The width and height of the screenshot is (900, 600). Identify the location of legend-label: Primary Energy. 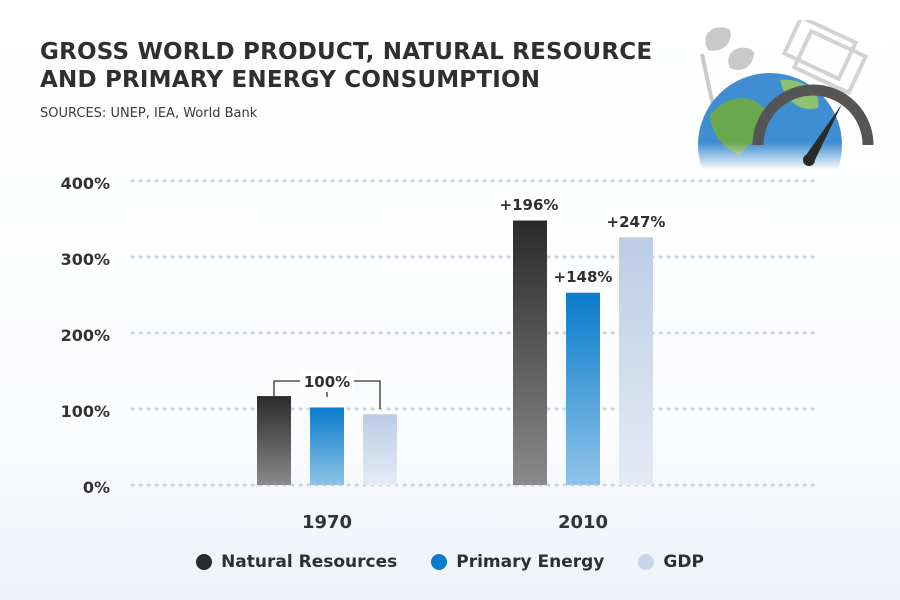
(530, 562).